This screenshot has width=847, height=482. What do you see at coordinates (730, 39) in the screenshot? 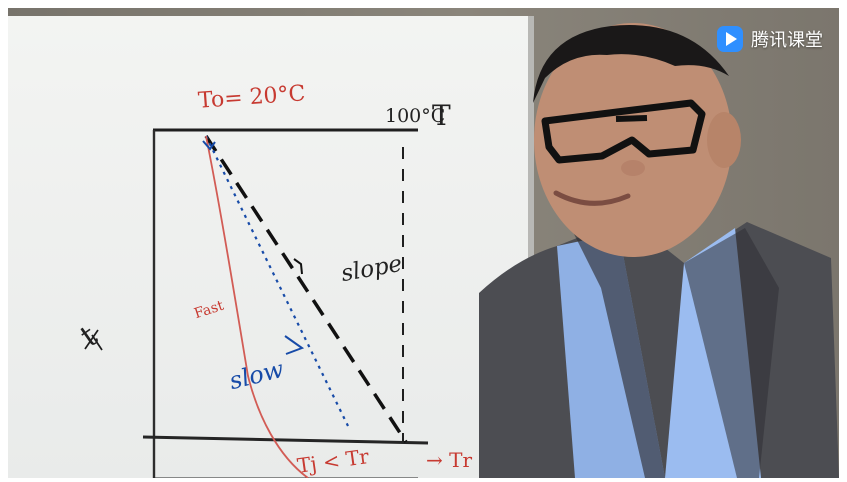
I see `play-logo-icon` at bounding box center [730, 39].